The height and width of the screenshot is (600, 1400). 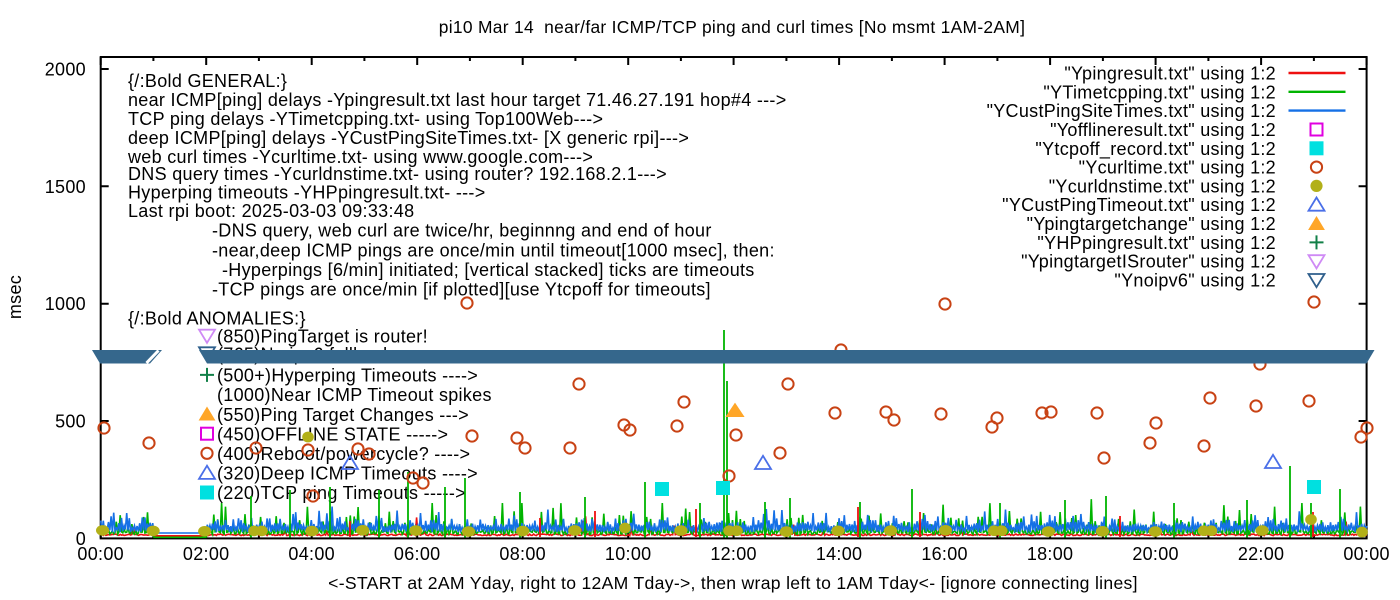 I want to click on svg-text: (320)Deep ICMP Timeouts ---->, so click(x=347, y=474).